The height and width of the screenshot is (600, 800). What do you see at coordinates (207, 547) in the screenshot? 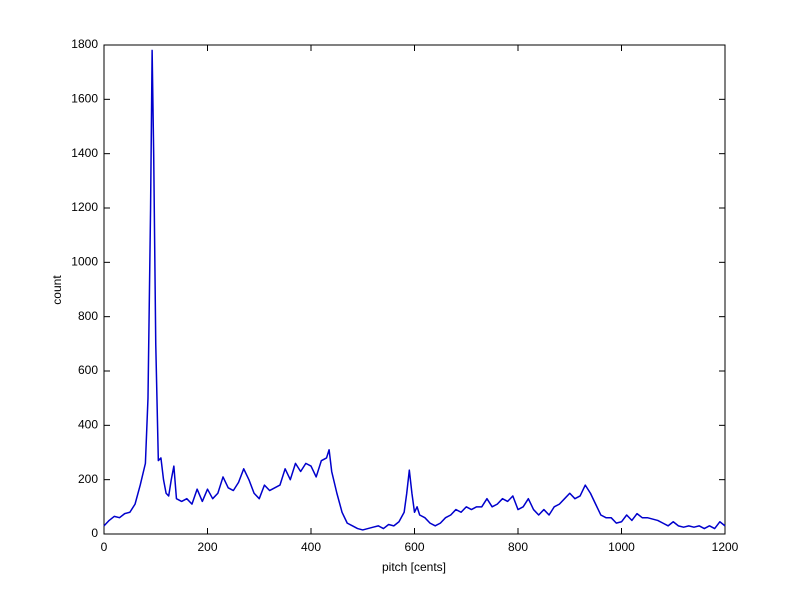
I see `x-tick-label: 200` at bounding box center [207, 547].